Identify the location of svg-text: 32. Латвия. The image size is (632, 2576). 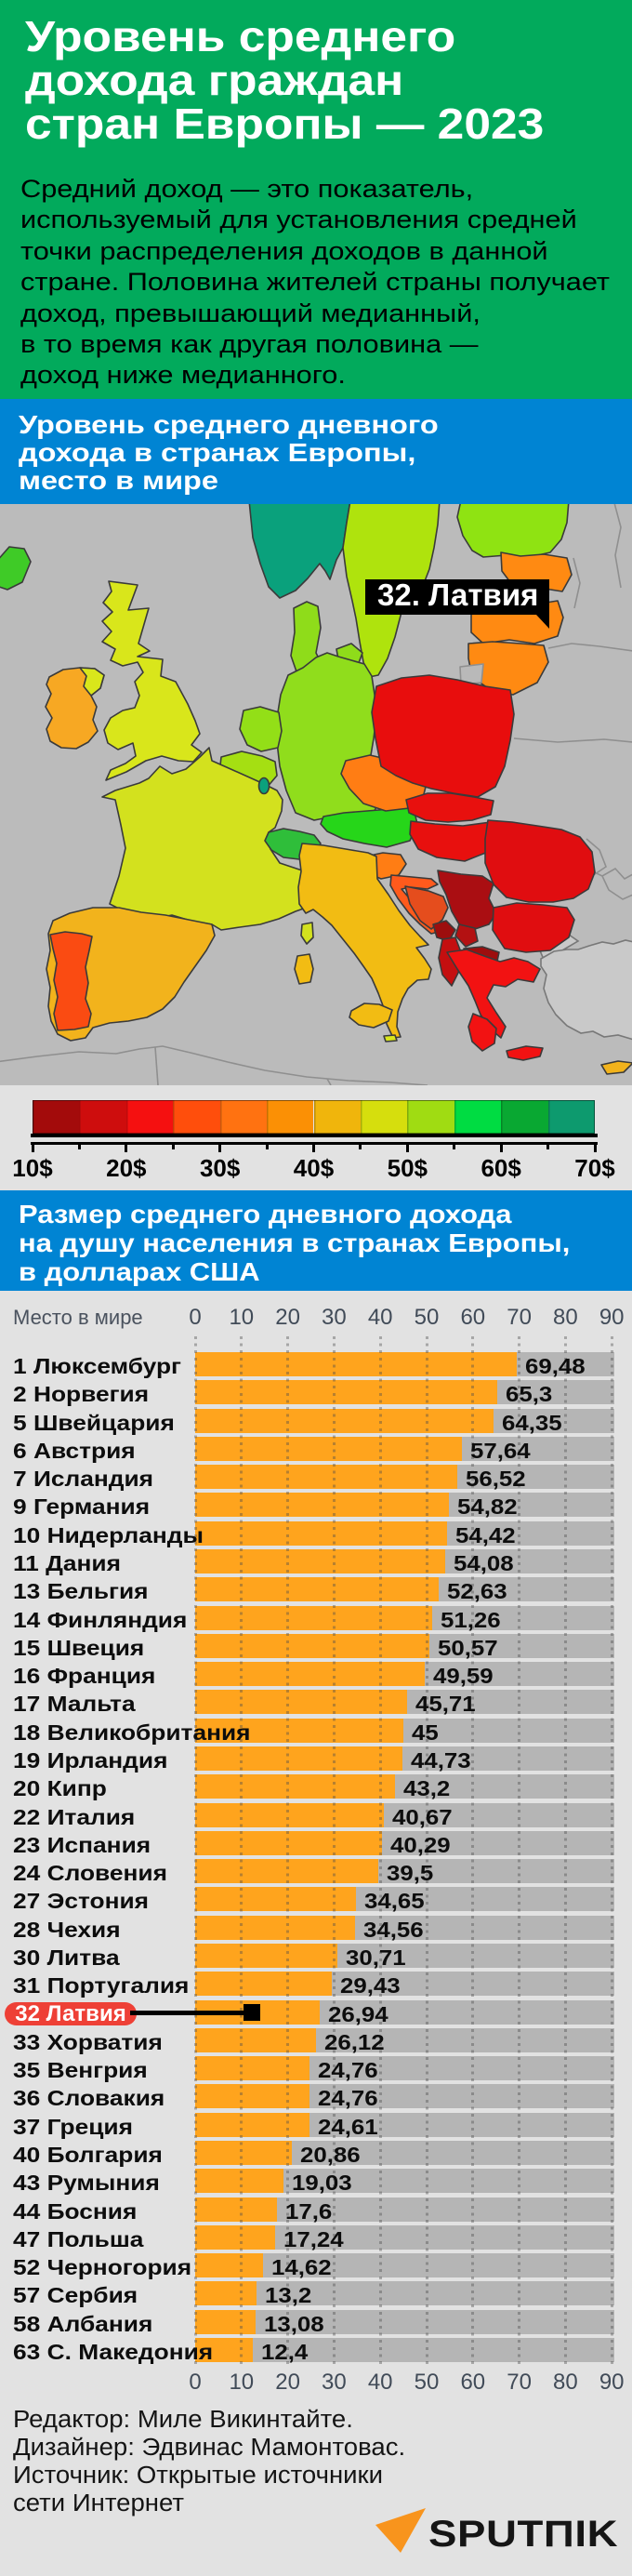
(457, 595).